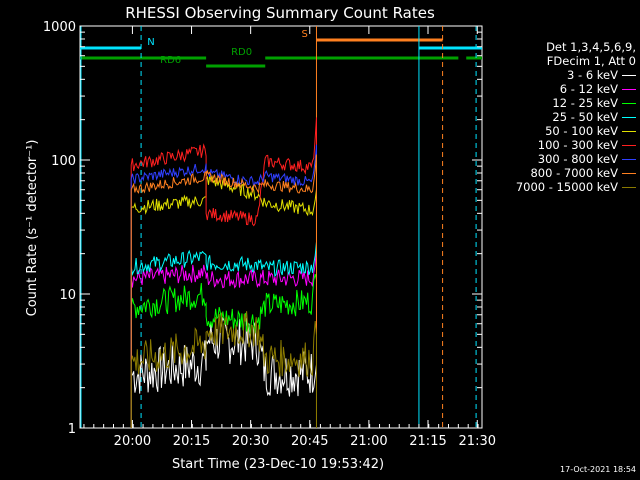  What do you see at coordinates (132, 441) in the screenshot?
I see `x-tick-label: 20:00` at bounding box center [132, 441].